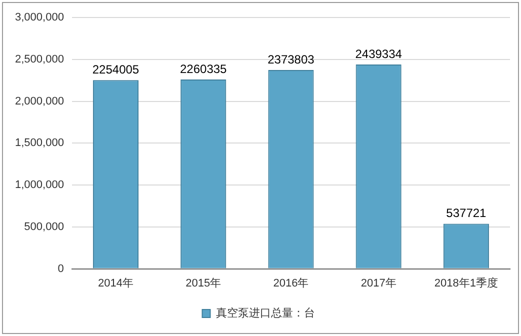 This screenshot has width=521, height=336. What do you see at coordinates (116, 69) in the screenshot?
I see `data-label: 2254005` at bounding box center [116, 69].